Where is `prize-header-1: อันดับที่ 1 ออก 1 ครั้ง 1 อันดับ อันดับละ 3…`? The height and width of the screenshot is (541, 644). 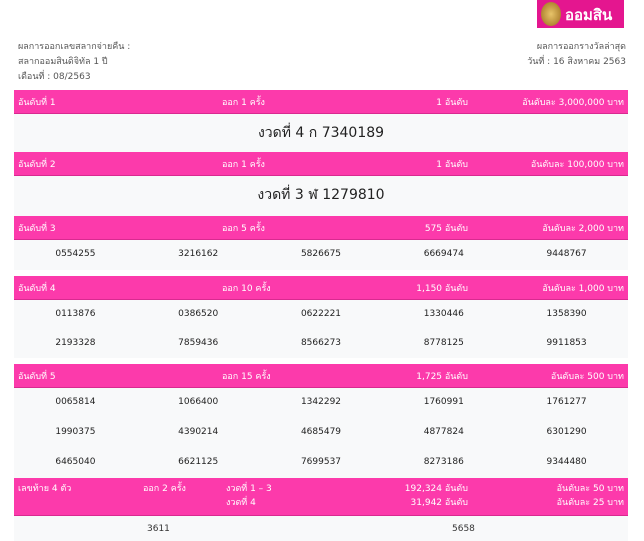 prize-header-1: อันดับที่ 1 ออก 1 ครั้ง 1 อันดับ อันดับละ 3… is located at coordinates (321, 102).